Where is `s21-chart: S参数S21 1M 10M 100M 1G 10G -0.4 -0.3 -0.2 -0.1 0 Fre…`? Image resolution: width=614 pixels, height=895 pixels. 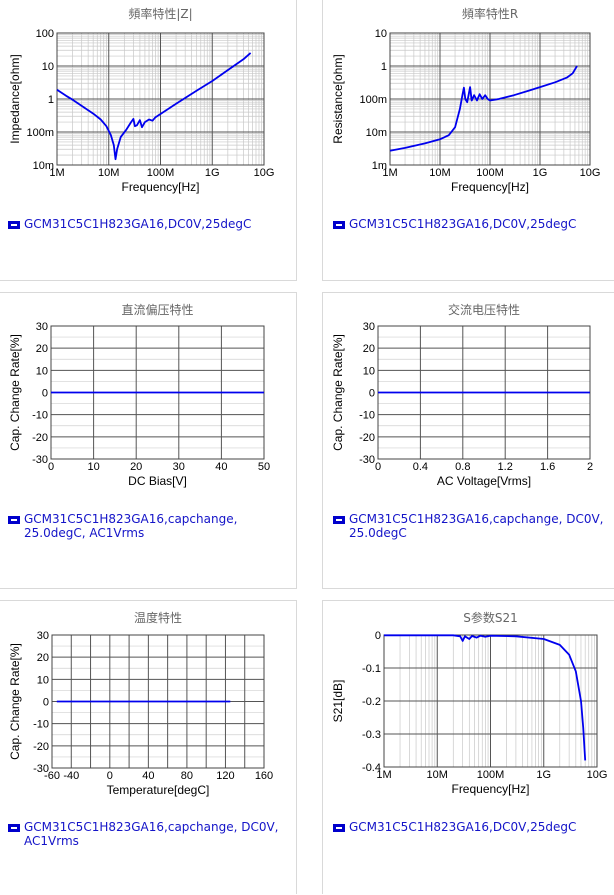
s21-chart: S参数S21 1M 10M 100M 1G 10G -0.4 -0.3 -0.2 -0.1 0 Fre… is located at coordinates (469, 703).